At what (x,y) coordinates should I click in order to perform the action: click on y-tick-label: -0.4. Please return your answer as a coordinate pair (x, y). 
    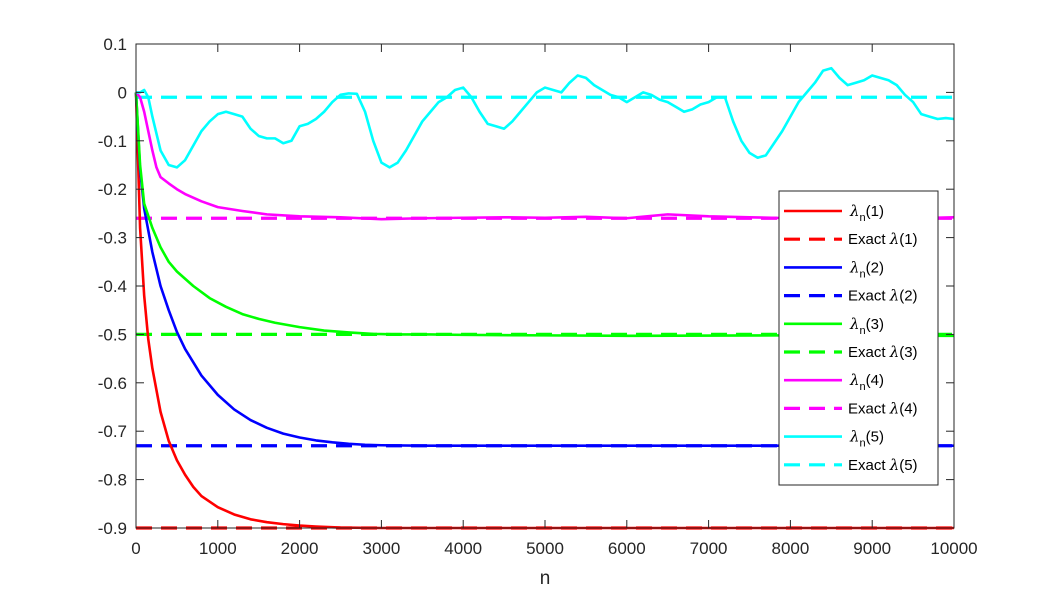
    Looking at the image, I should click on (112, 286).